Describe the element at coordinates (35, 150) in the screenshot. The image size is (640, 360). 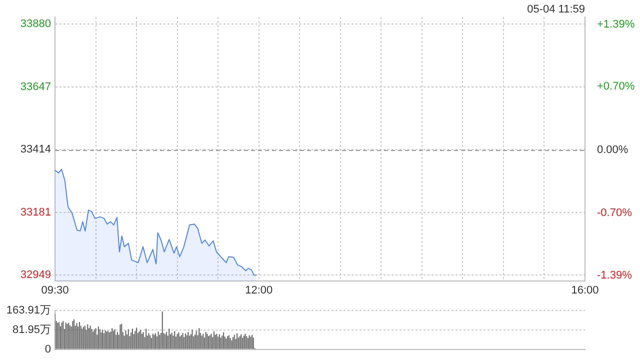
I see `y-tick-label: 33414` at that location.